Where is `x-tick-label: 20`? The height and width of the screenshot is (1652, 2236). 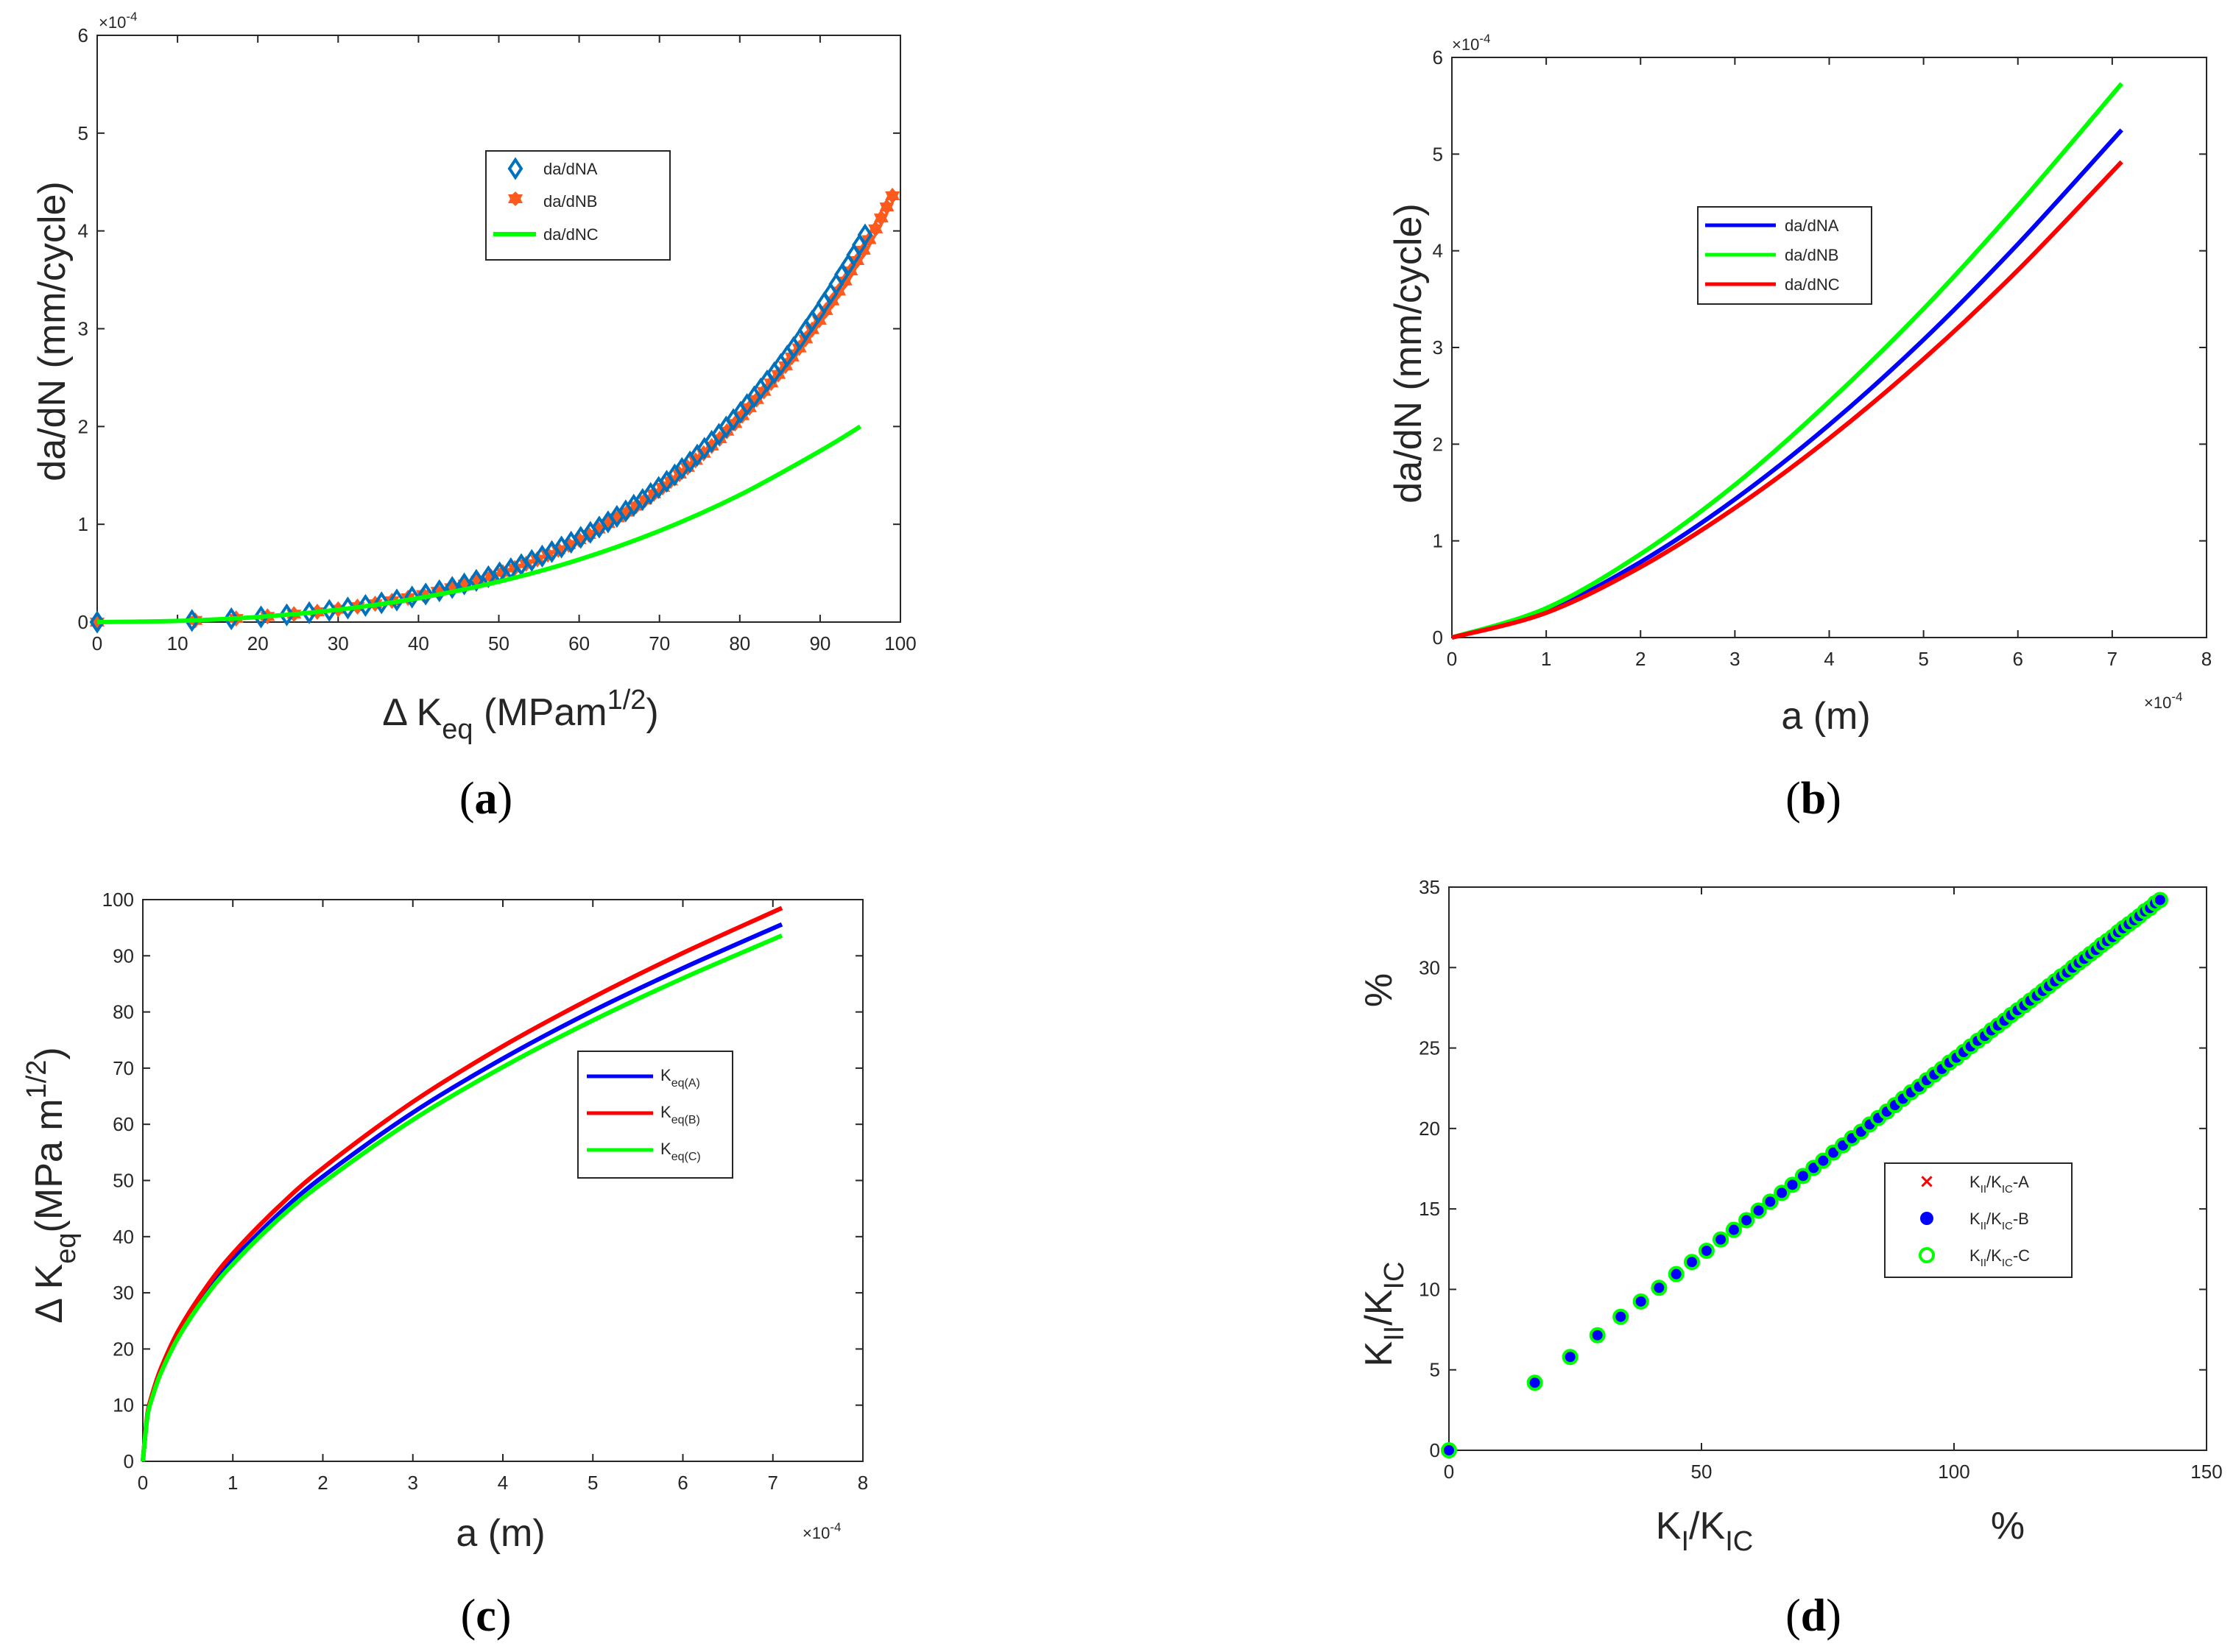
x-tick-label: 20 is located at coordinates (258, 643).